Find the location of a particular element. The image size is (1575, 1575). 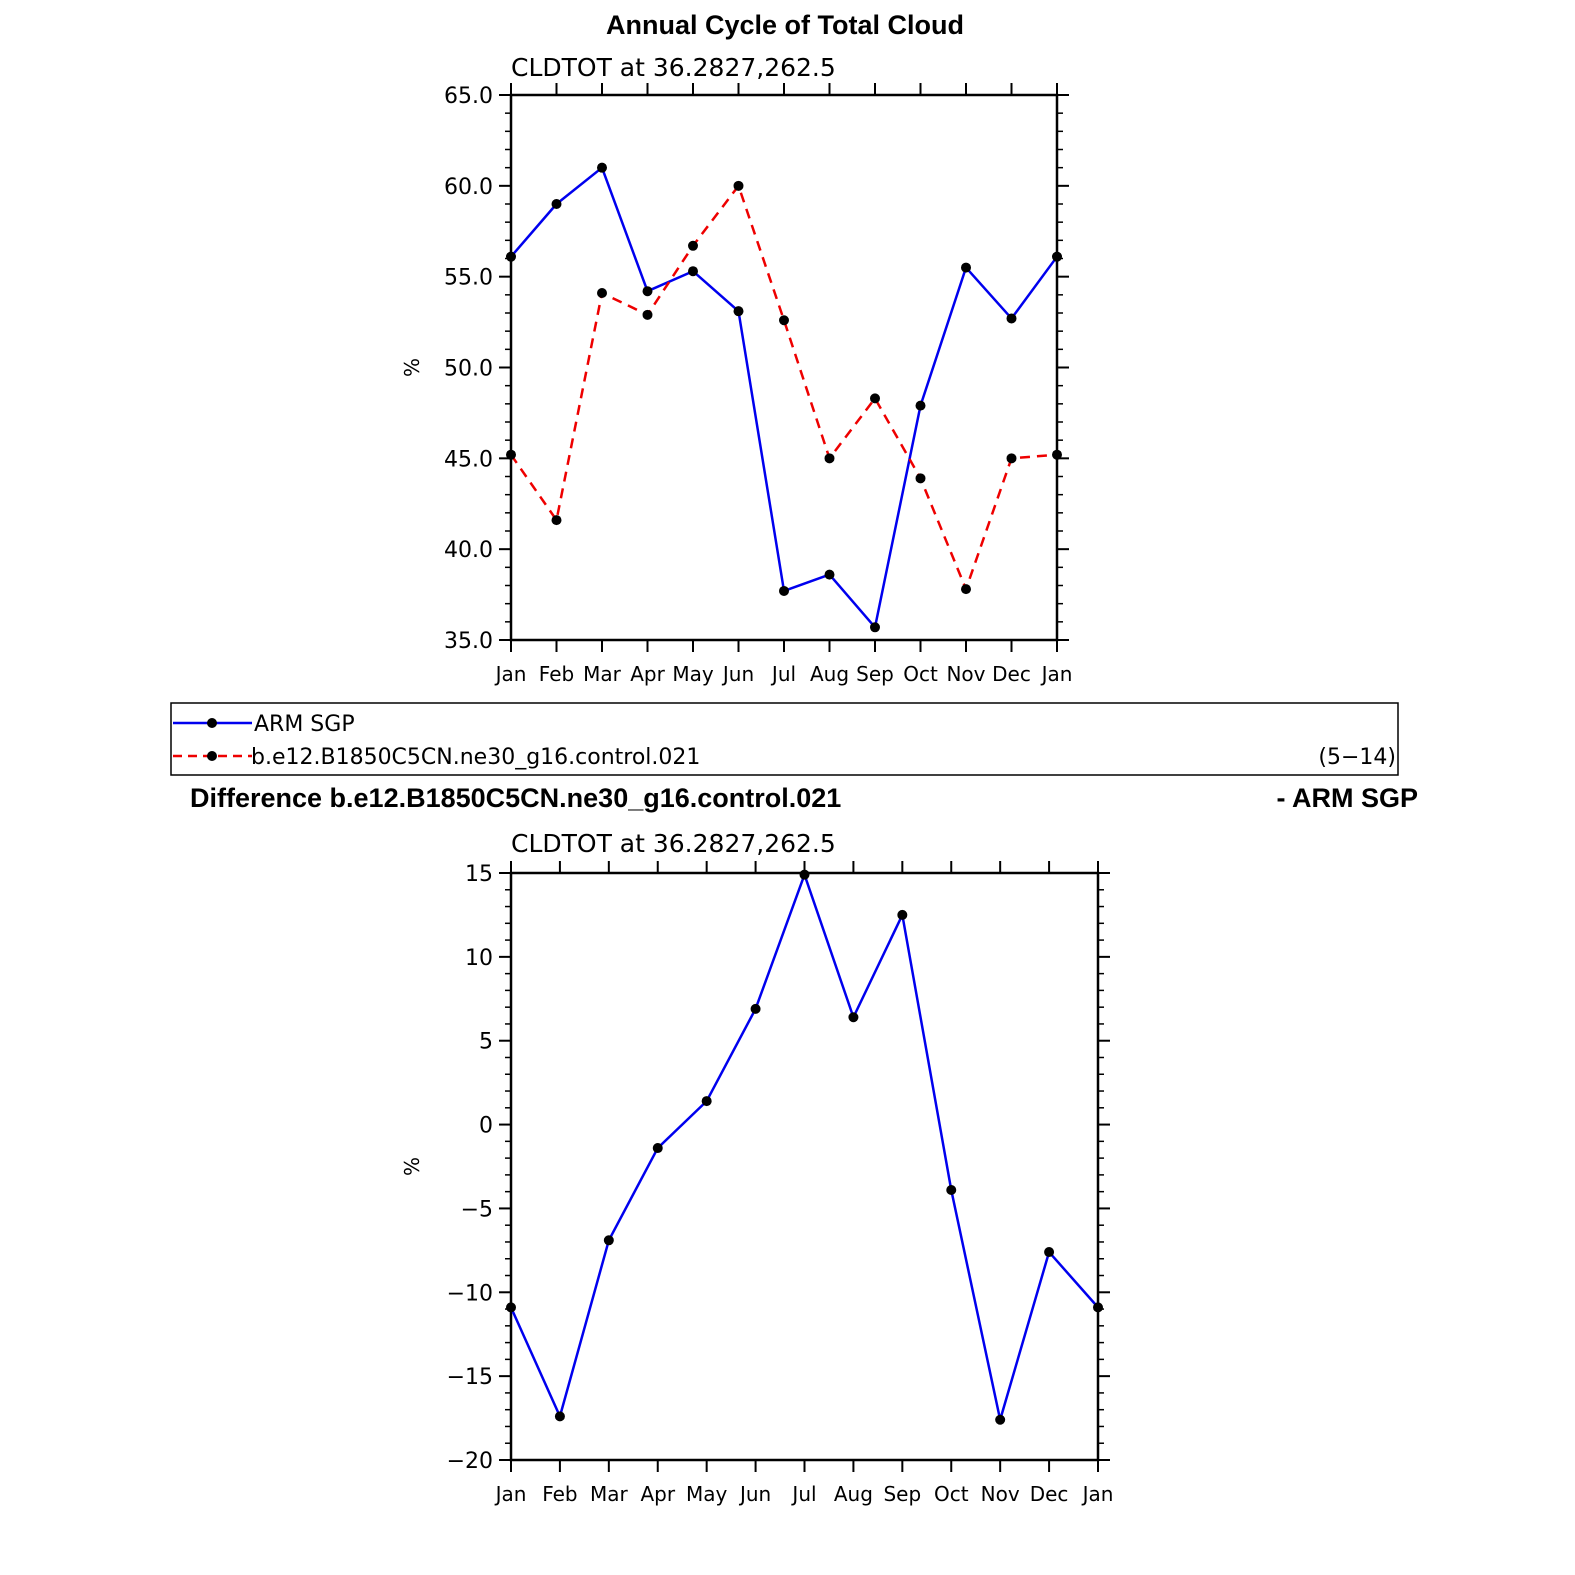

y-tick-label: 50.0 is located at coordinates (468, 369).